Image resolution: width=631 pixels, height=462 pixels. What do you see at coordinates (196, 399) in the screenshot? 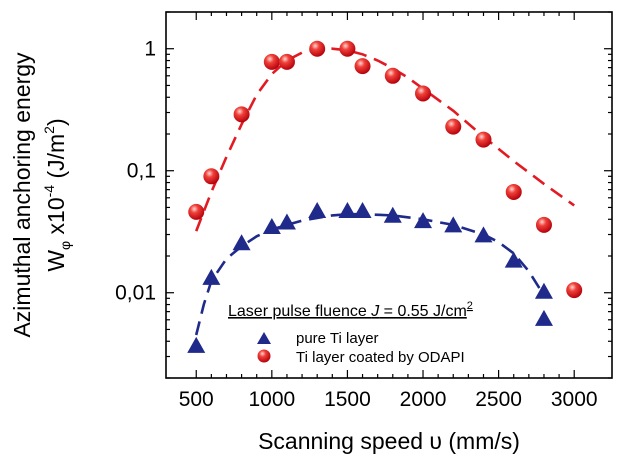
I see `x-tick-label: 500` at bounding box center [196, 399].